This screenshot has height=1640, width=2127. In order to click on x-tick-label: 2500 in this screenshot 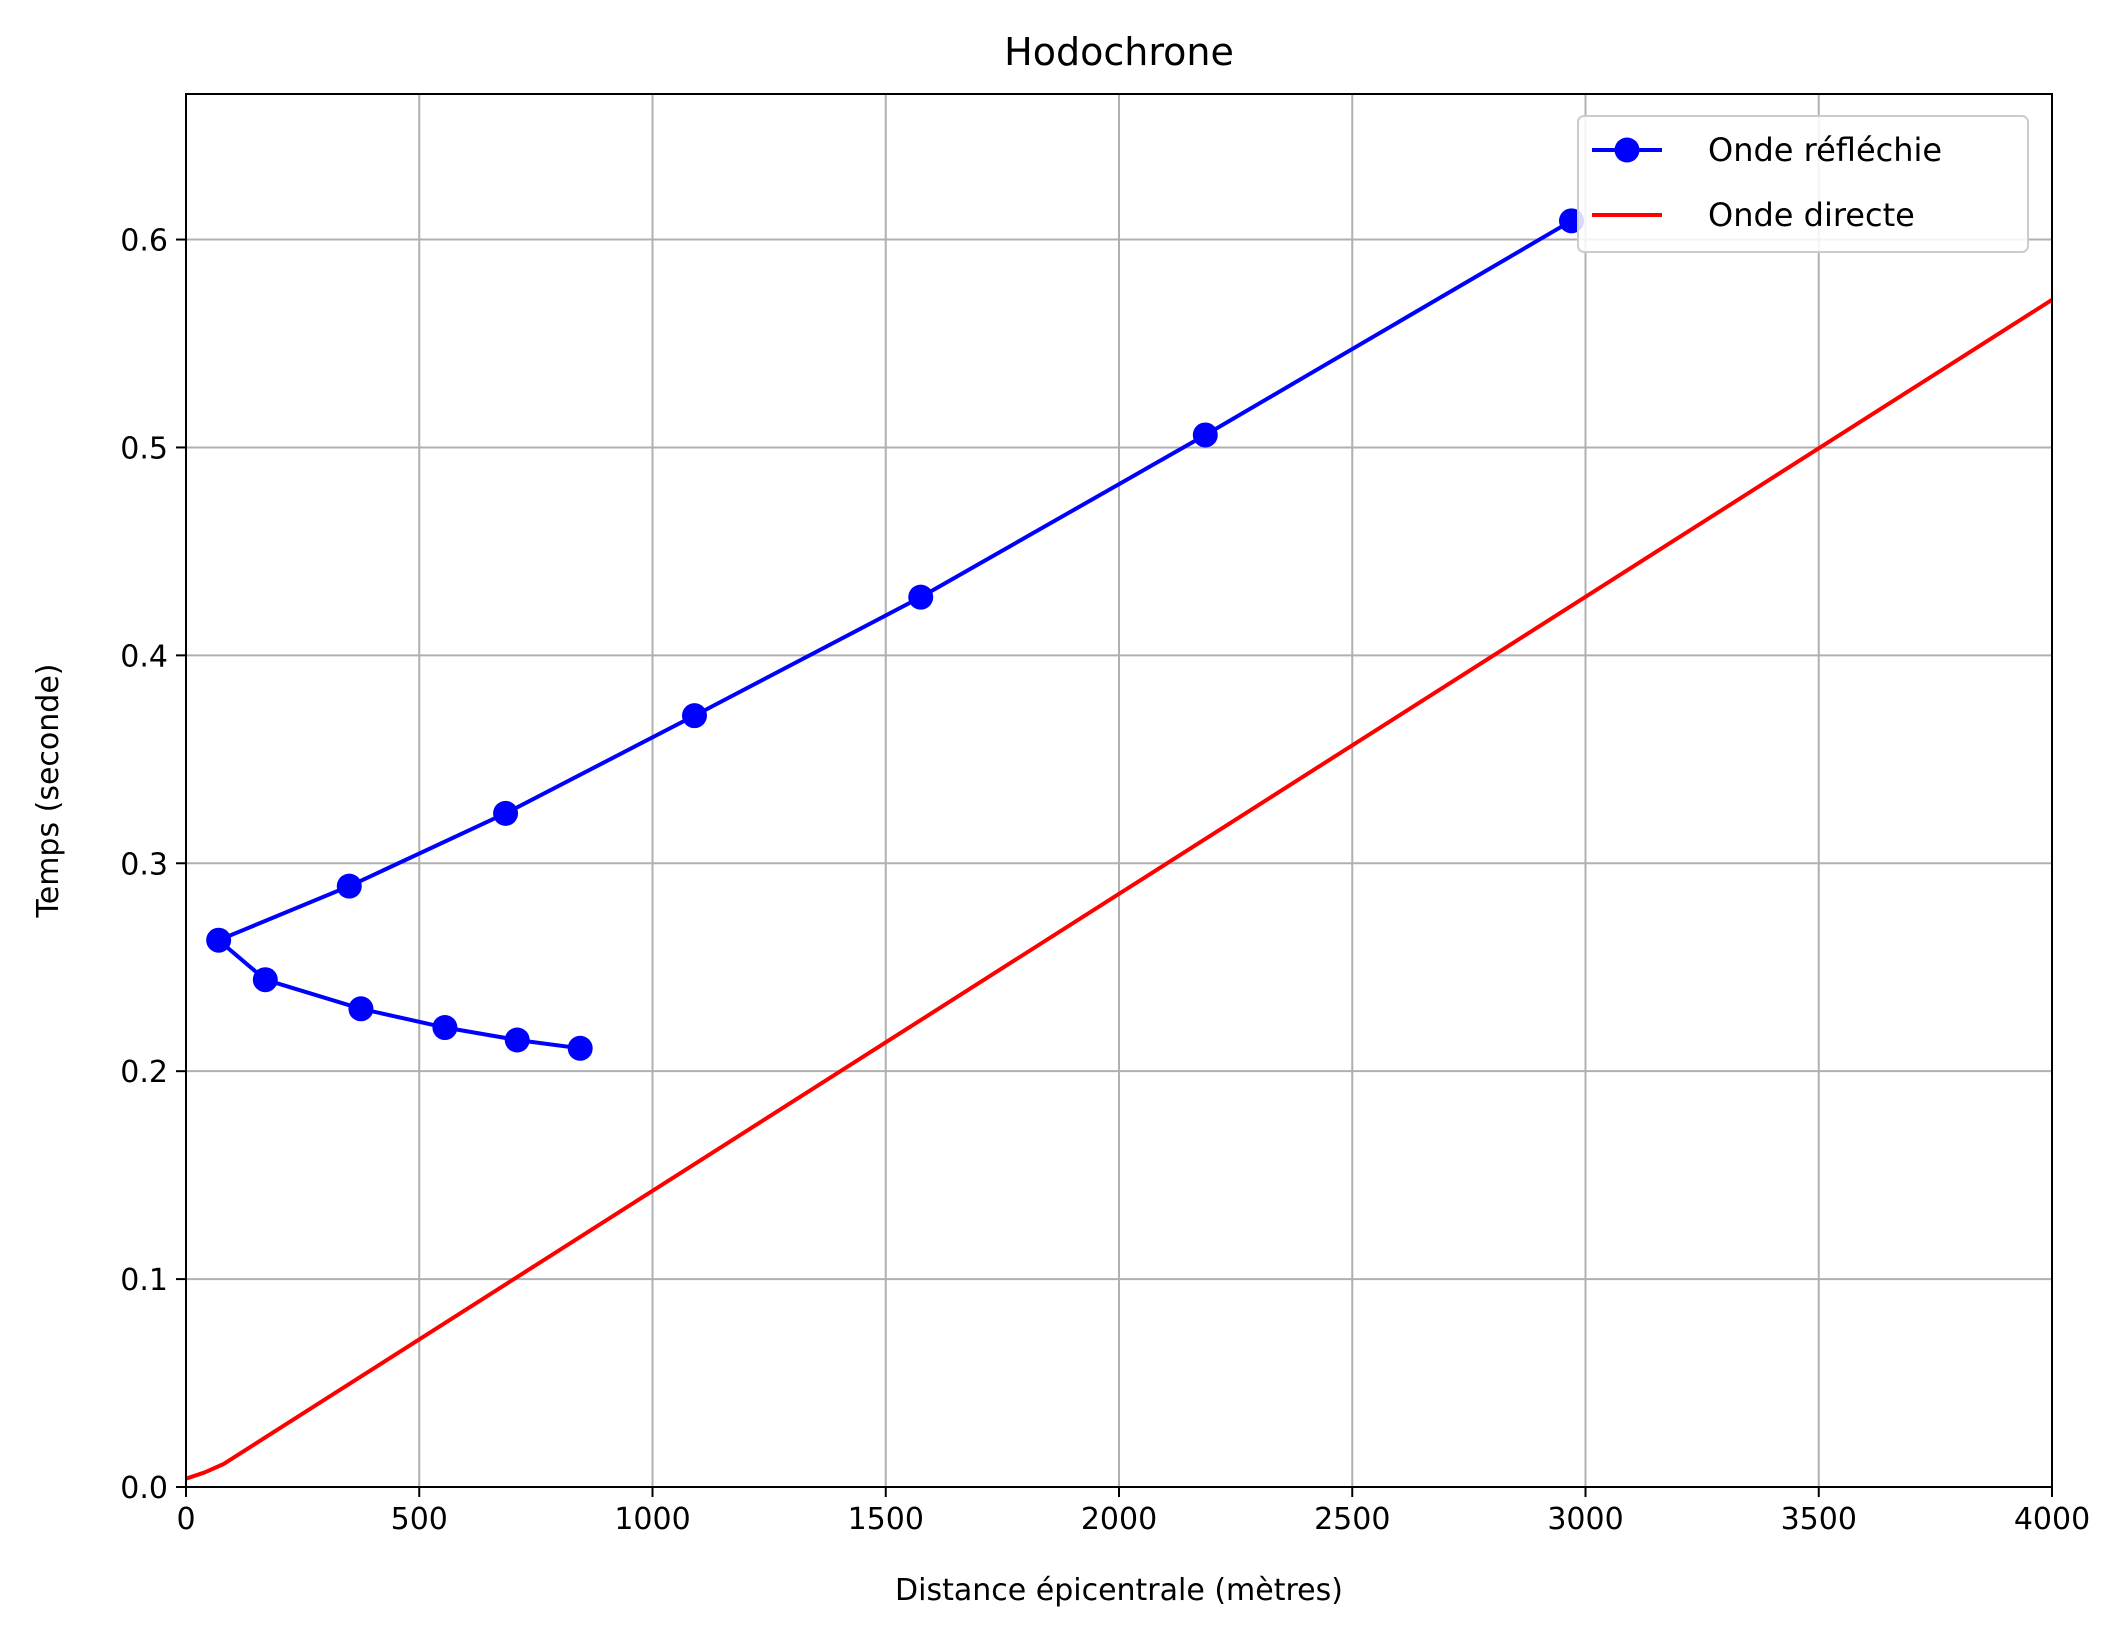, I will do `click(1352, 1519)`.